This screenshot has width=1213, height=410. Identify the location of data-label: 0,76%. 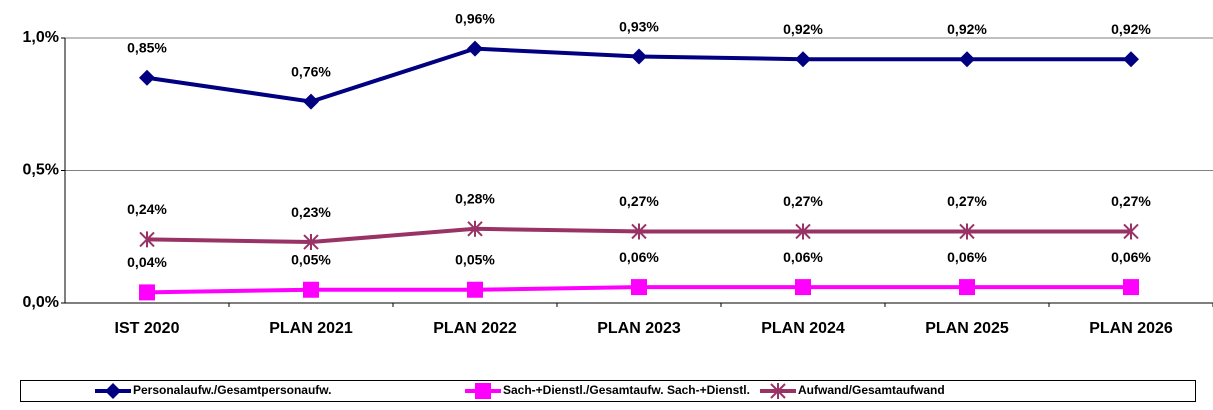
(311, 71).